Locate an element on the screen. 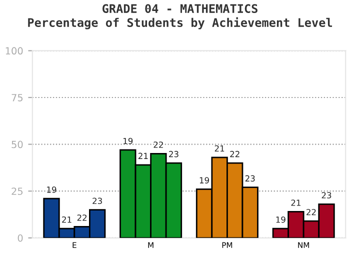  y-tick-label: 50 is located at coordinates (17, 144).